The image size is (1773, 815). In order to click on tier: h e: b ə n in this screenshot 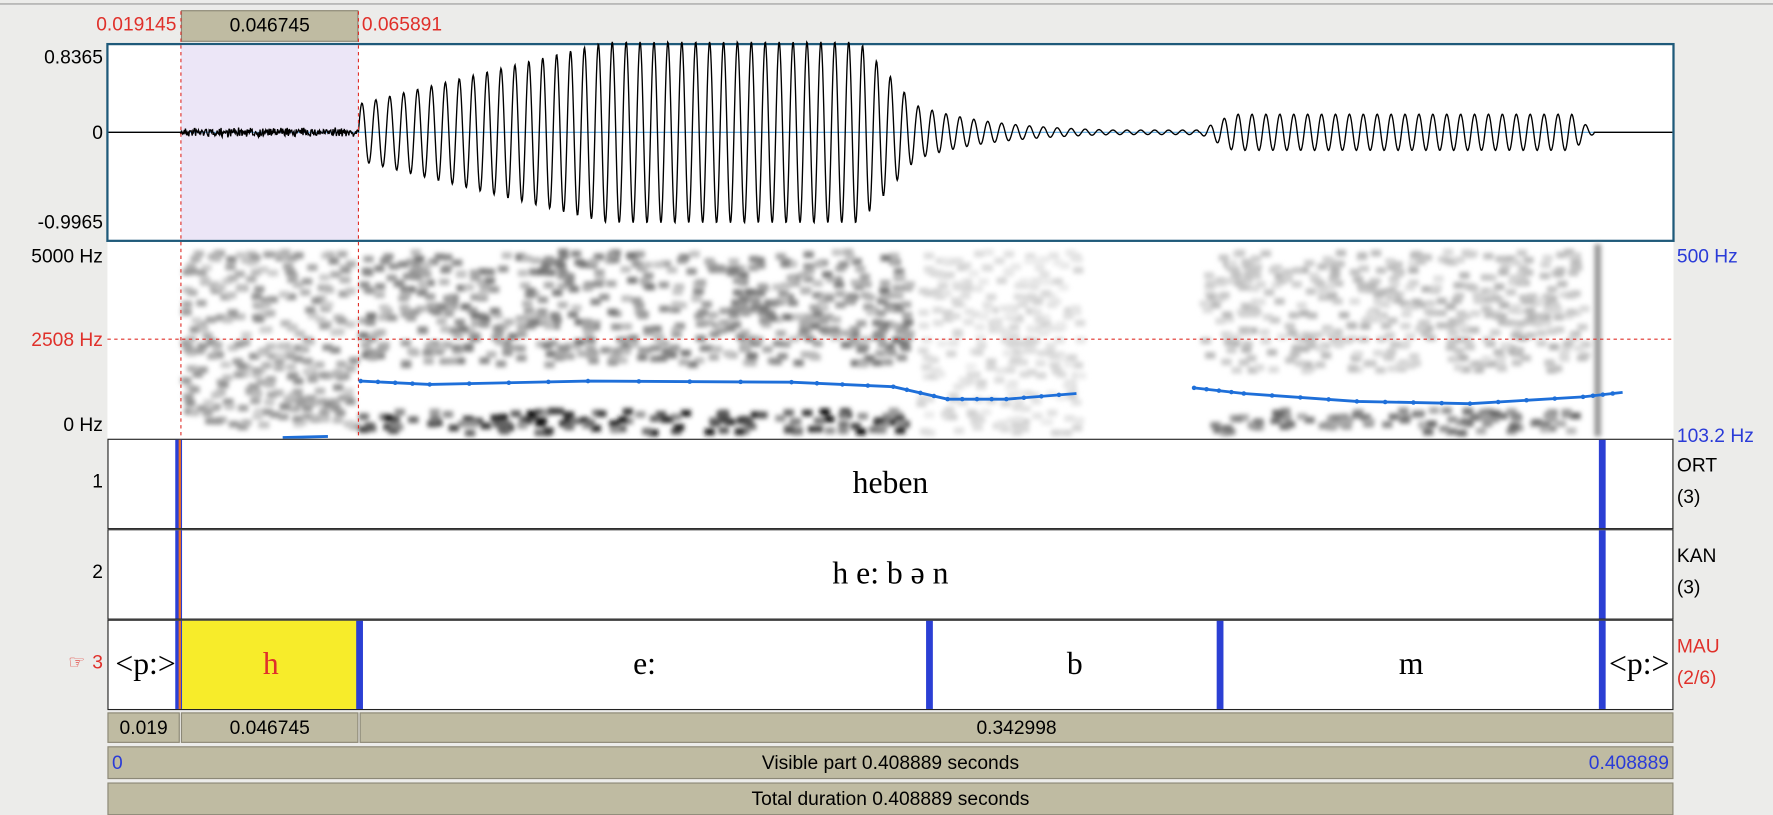, I will do `click(890, 574)`.